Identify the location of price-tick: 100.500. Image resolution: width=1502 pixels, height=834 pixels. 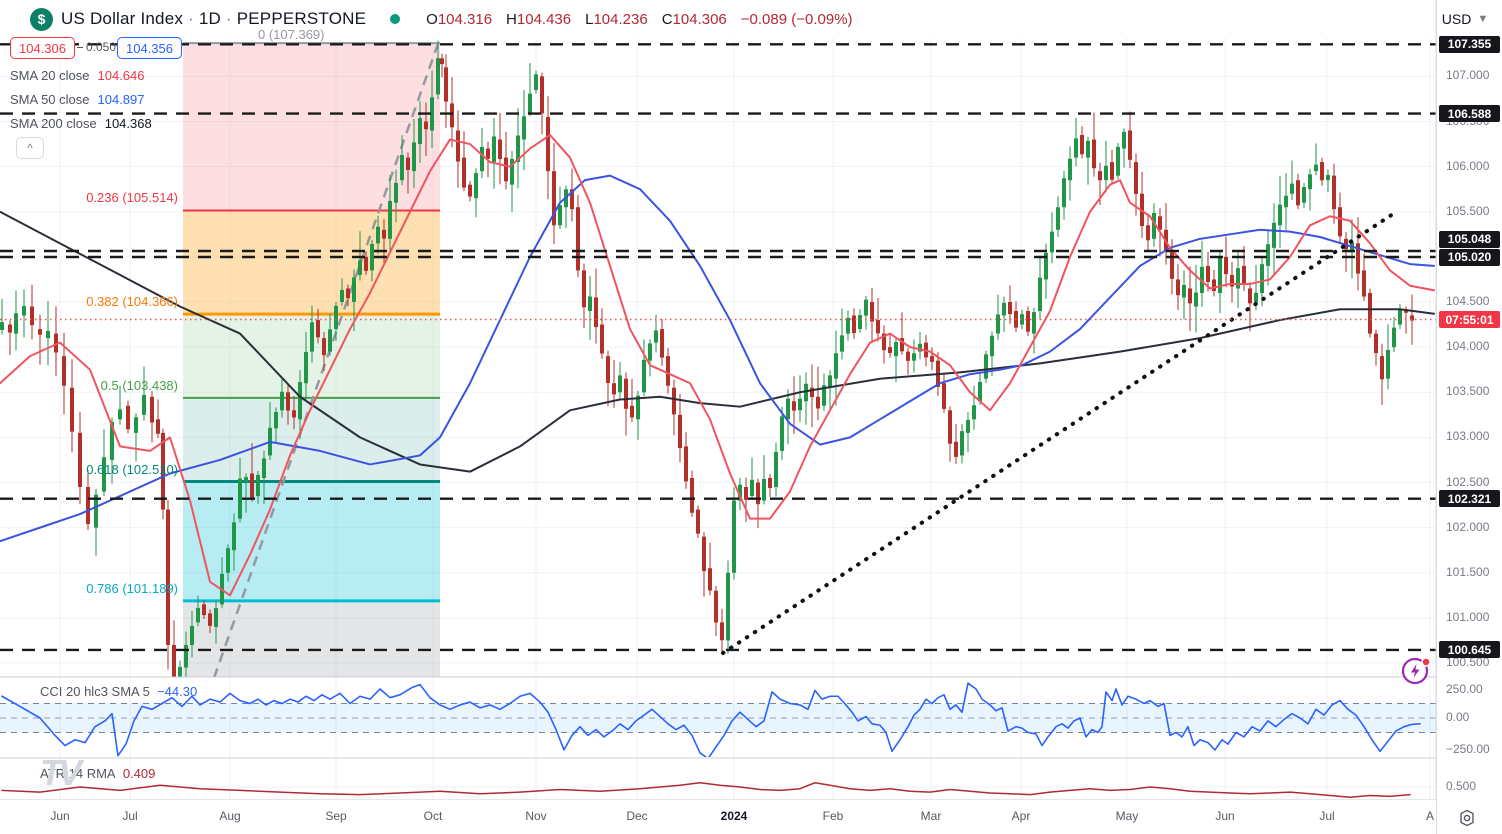
(1468, 662).